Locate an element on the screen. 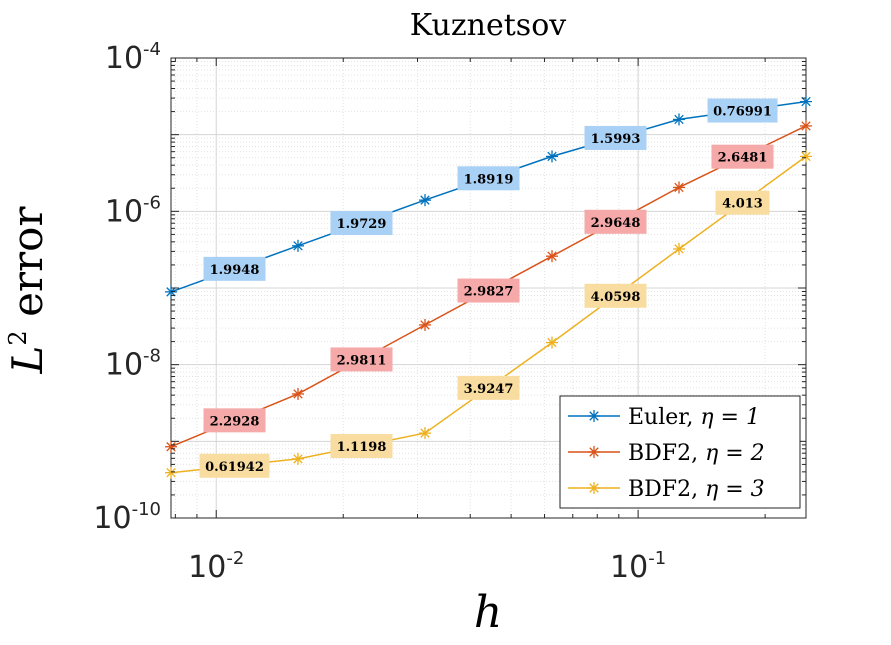 This screenshot has height=645, width=891. legend-label: BDF2, η = 3 is located at coordinates (696, 489).